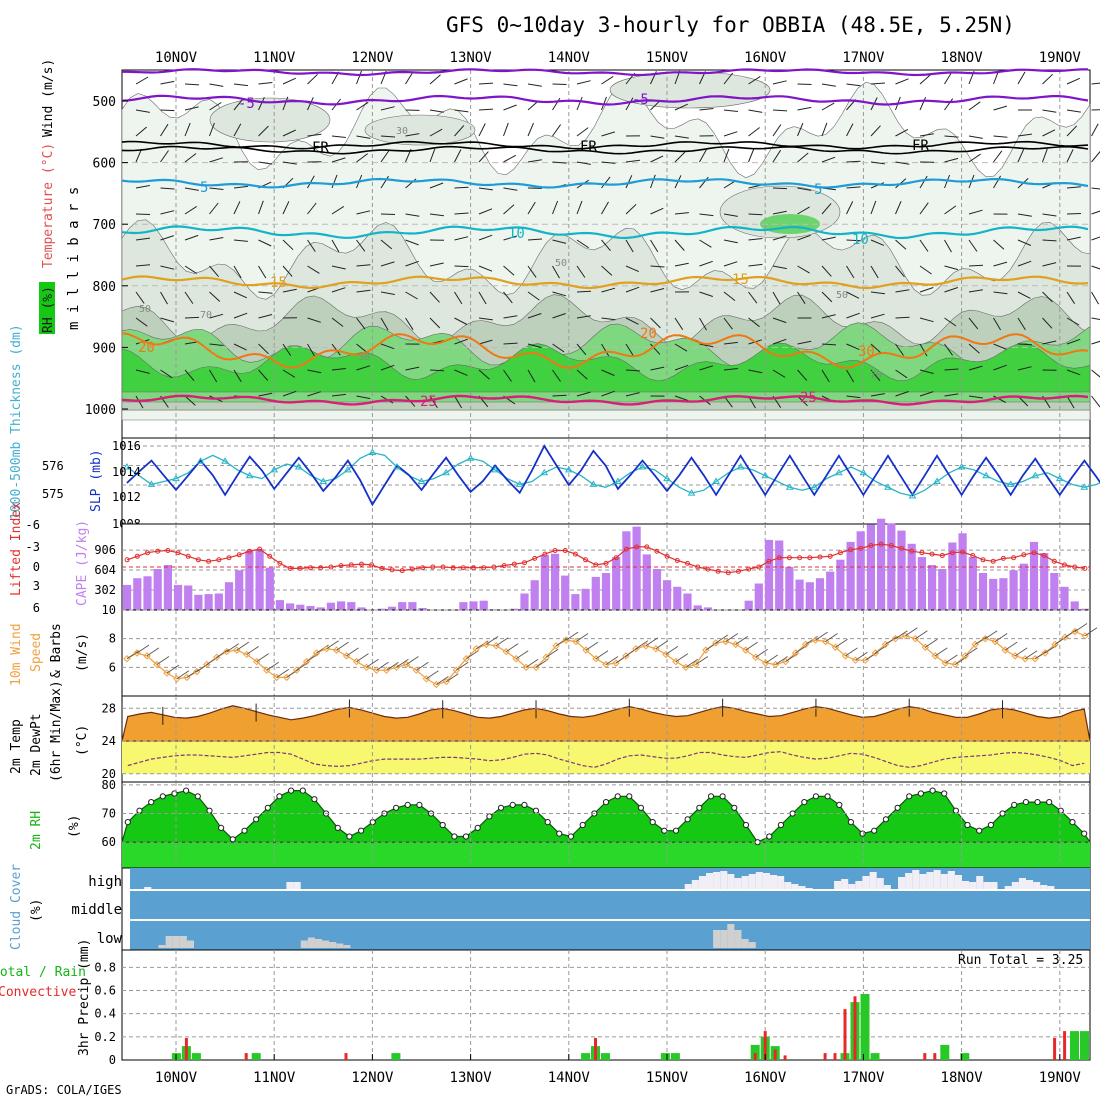 This screenshot has width=1100, height=1100. I want to click on cloud-low-bar, so click(162, 946).